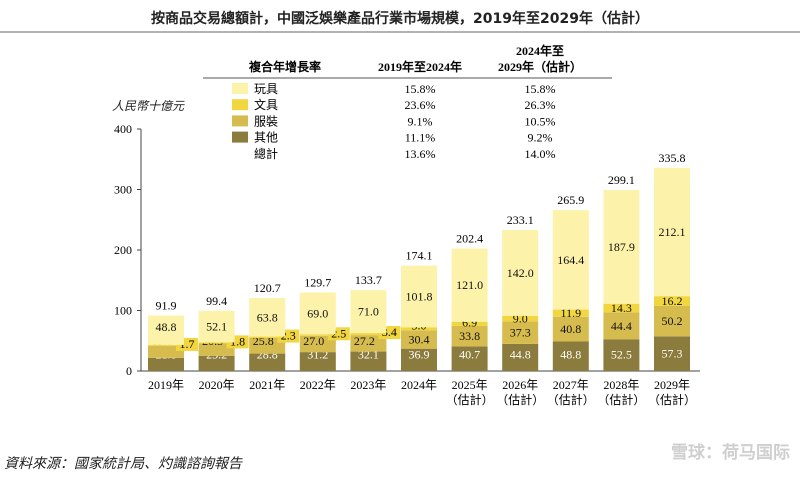 The width and height of the screenshot is (800, 479). Describe the element at coordinates (621, 180) in the screenshot. I see `total-label: 299.1` at that location.